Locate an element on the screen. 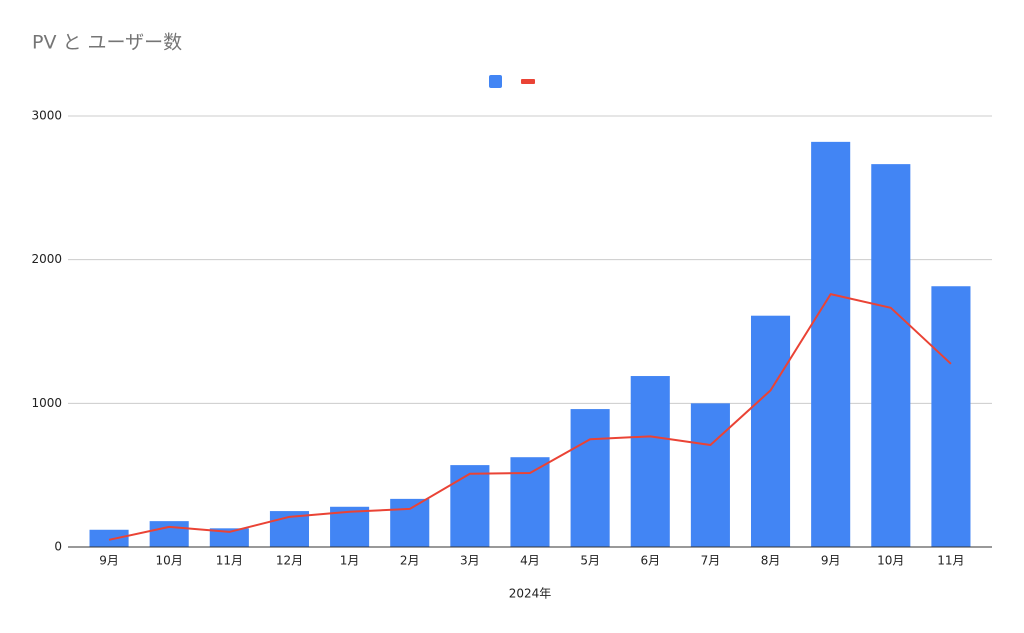 This screenshot has height=633, width=1024. y-tick-label: 3000 is located at coordinates (46, 116).